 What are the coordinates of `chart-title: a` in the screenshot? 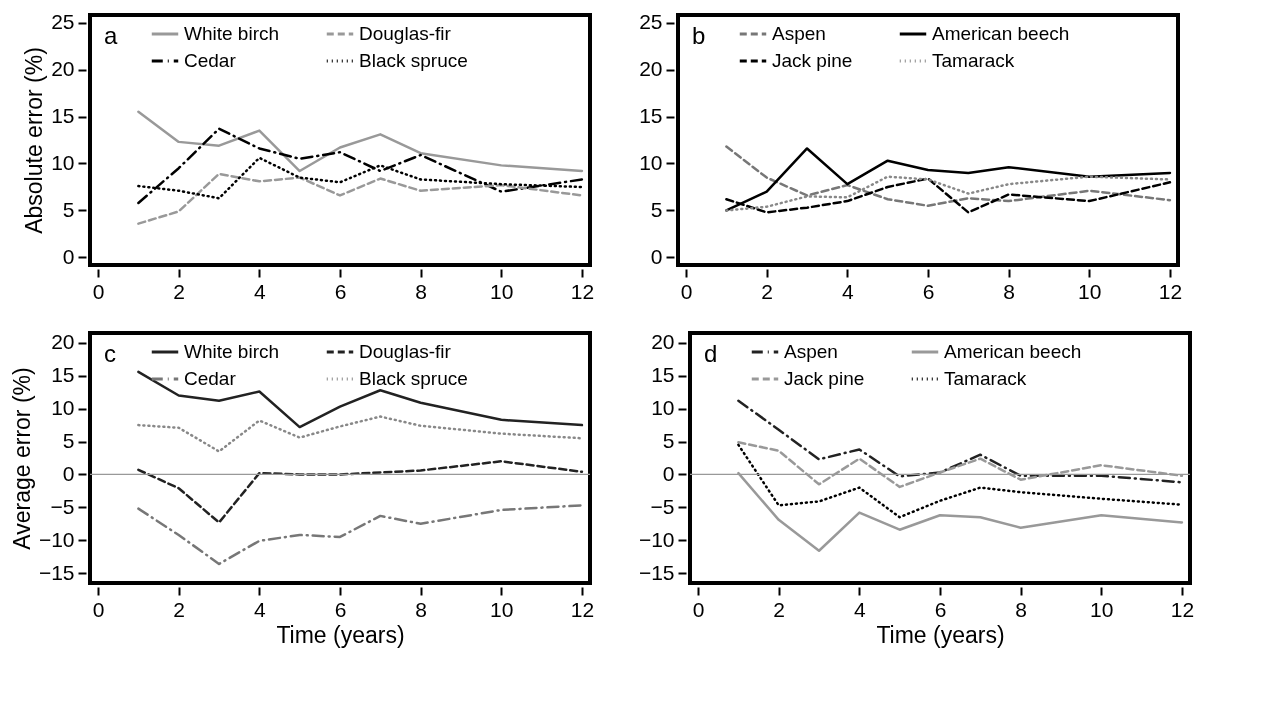 It's located at (111, 35).